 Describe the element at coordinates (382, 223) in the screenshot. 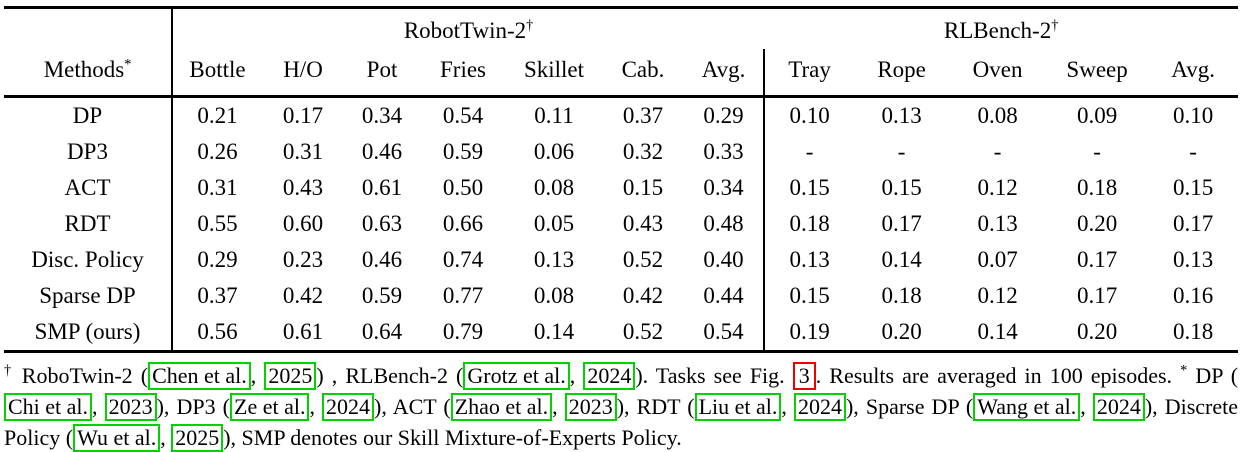

I see `score-cell: 0.63` at that location.